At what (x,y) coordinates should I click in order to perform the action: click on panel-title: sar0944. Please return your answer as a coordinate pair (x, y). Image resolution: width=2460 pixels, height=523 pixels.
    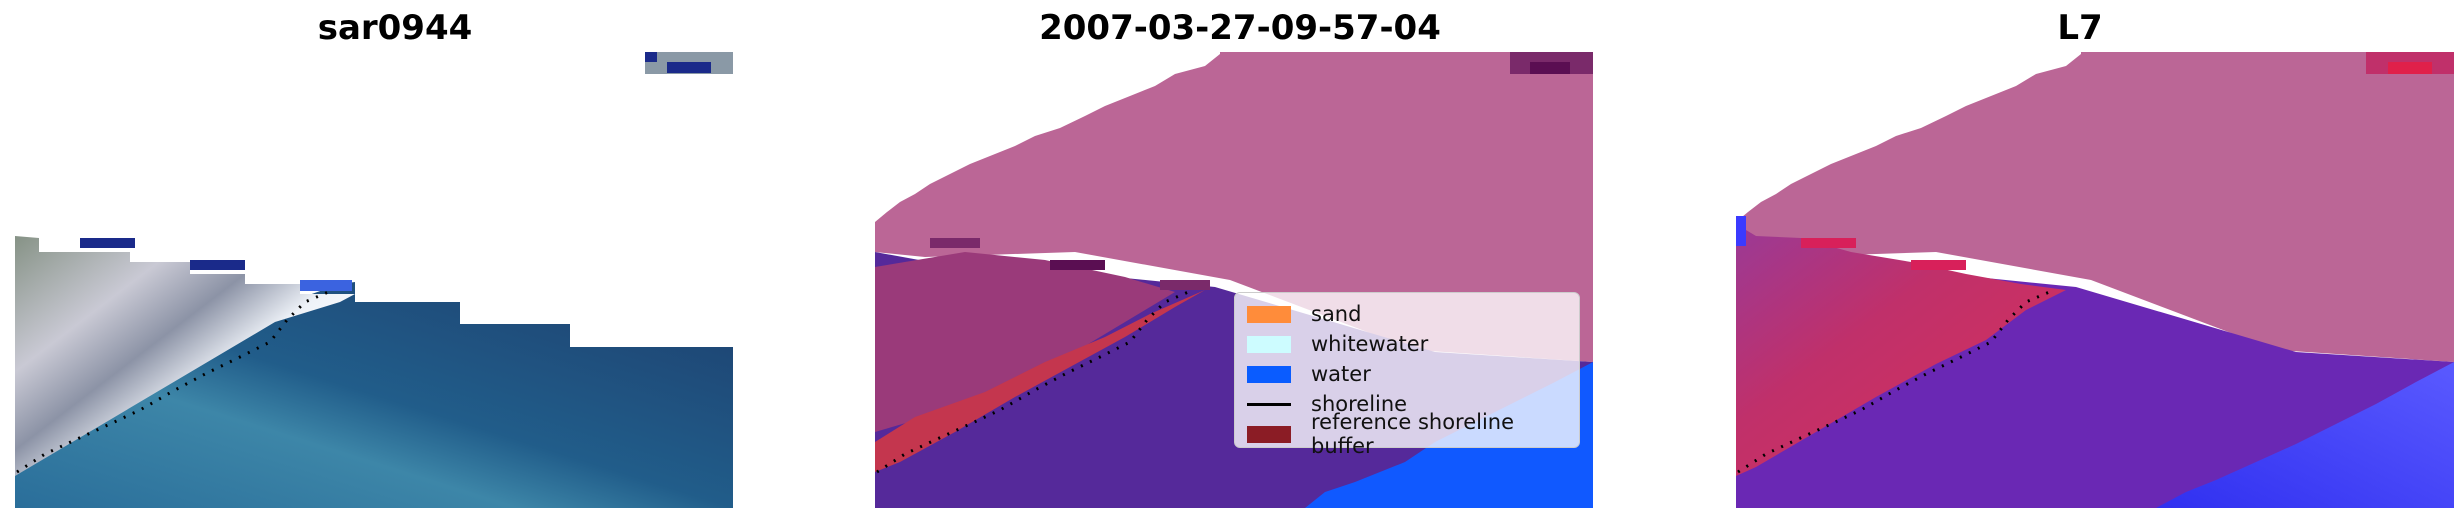
    Looking at the image, I should click on (395, 28).